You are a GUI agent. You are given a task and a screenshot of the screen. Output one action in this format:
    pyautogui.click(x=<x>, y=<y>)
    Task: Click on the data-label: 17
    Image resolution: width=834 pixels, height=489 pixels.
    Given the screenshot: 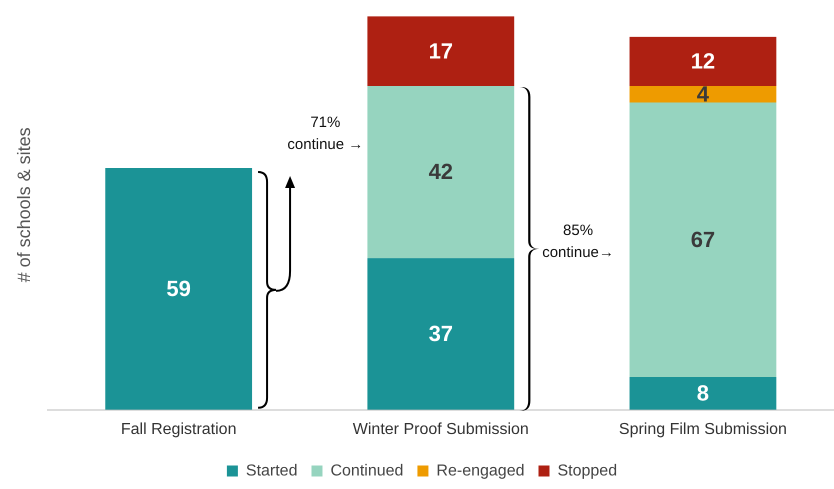 What is the action you would take?
    pyautogui.click(x=441, y=51)
    